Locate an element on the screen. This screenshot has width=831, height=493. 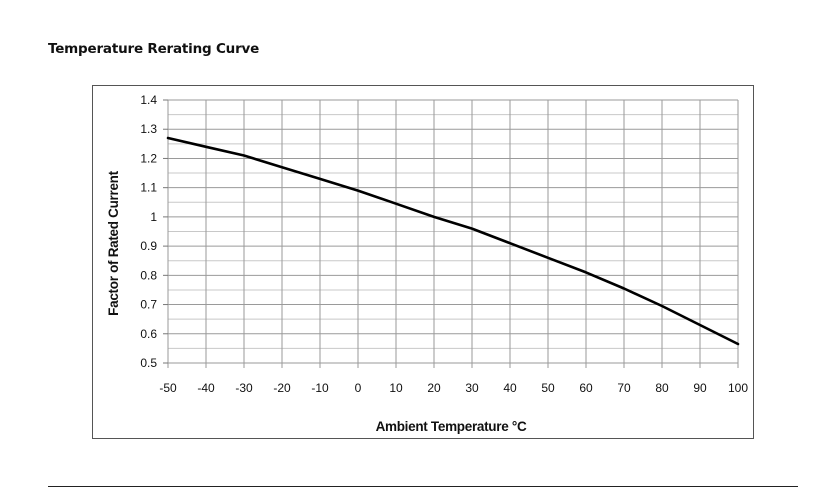
y-tick-label: 1.4 is located at coordinates (148, 100).